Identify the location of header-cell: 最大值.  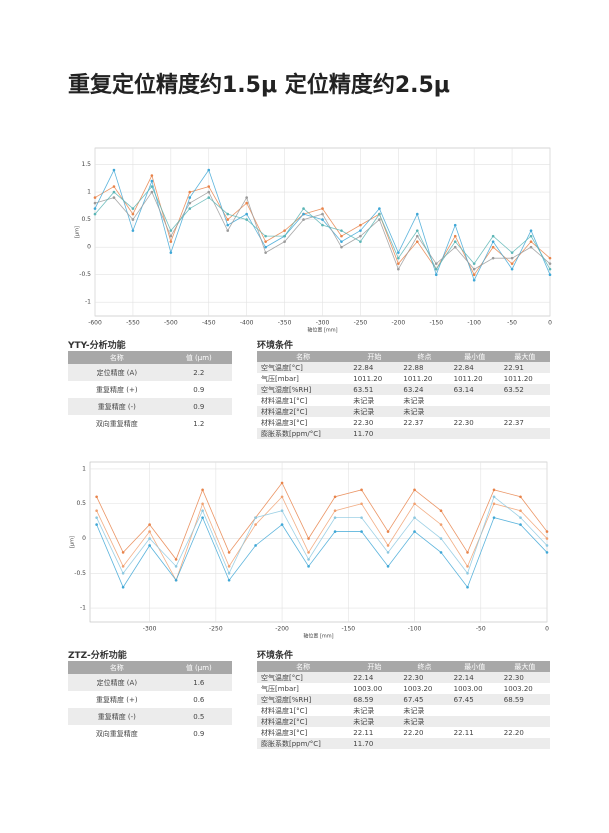
(524, 666).